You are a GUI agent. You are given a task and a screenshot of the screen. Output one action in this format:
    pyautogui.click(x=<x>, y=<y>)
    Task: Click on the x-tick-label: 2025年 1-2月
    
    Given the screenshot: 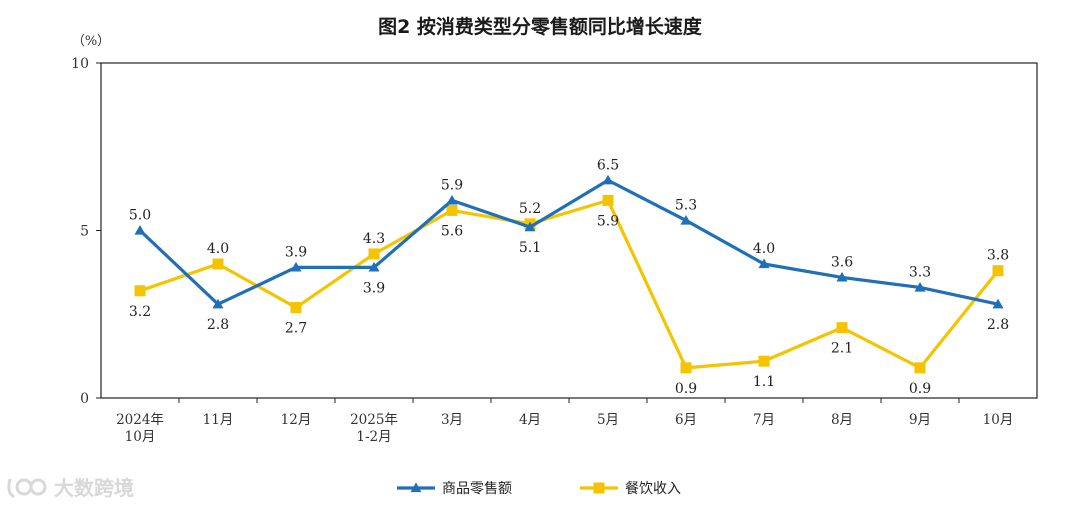 What is the action you would take?
    pyautogui.click(x=374, y=428)
    